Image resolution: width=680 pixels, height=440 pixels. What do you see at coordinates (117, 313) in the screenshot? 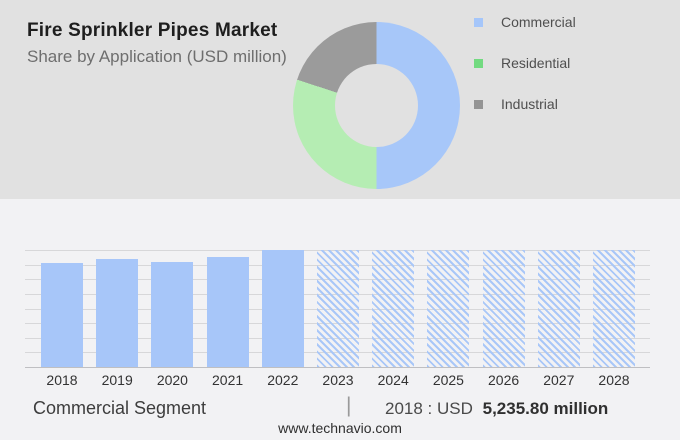
I see `bar-2019` at bounding box center [117, 313].